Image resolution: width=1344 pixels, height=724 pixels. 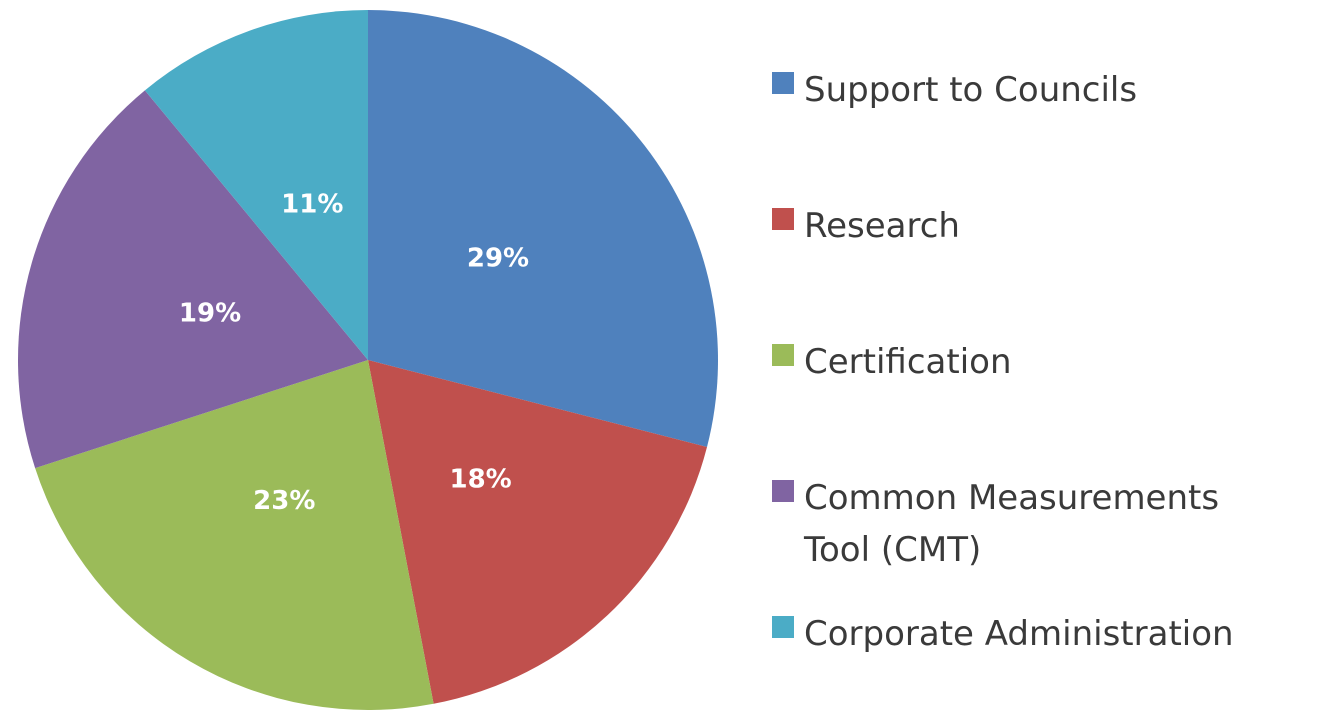 I want to click on pie-slice-common-measurements-tool, so click(x=192, y=279).